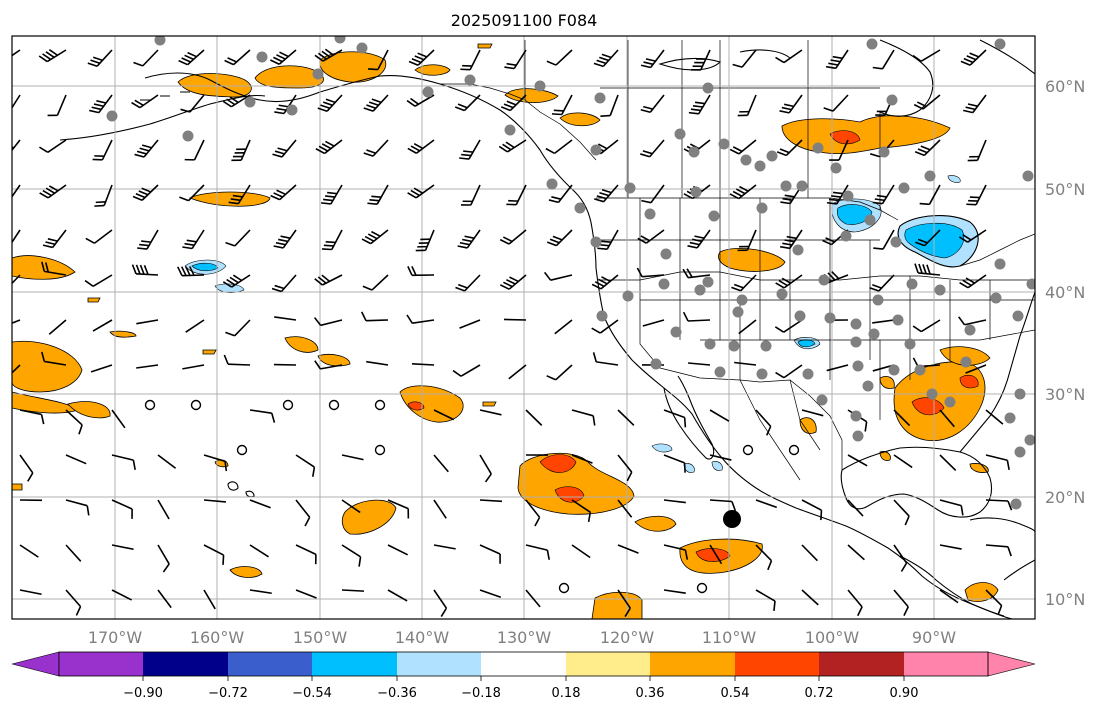 This screenshot has height=712, width=1105. Describe the element at coordinates (523, 678) in the screenshot. I see `colorbar-ticks` at that location.